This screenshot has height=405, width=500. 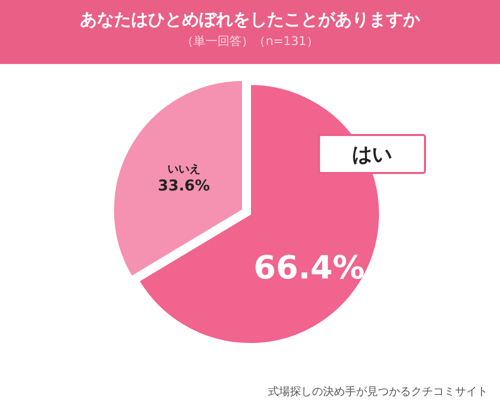 I want to click on slice-label: いいえ, so click(x=183, y=169).